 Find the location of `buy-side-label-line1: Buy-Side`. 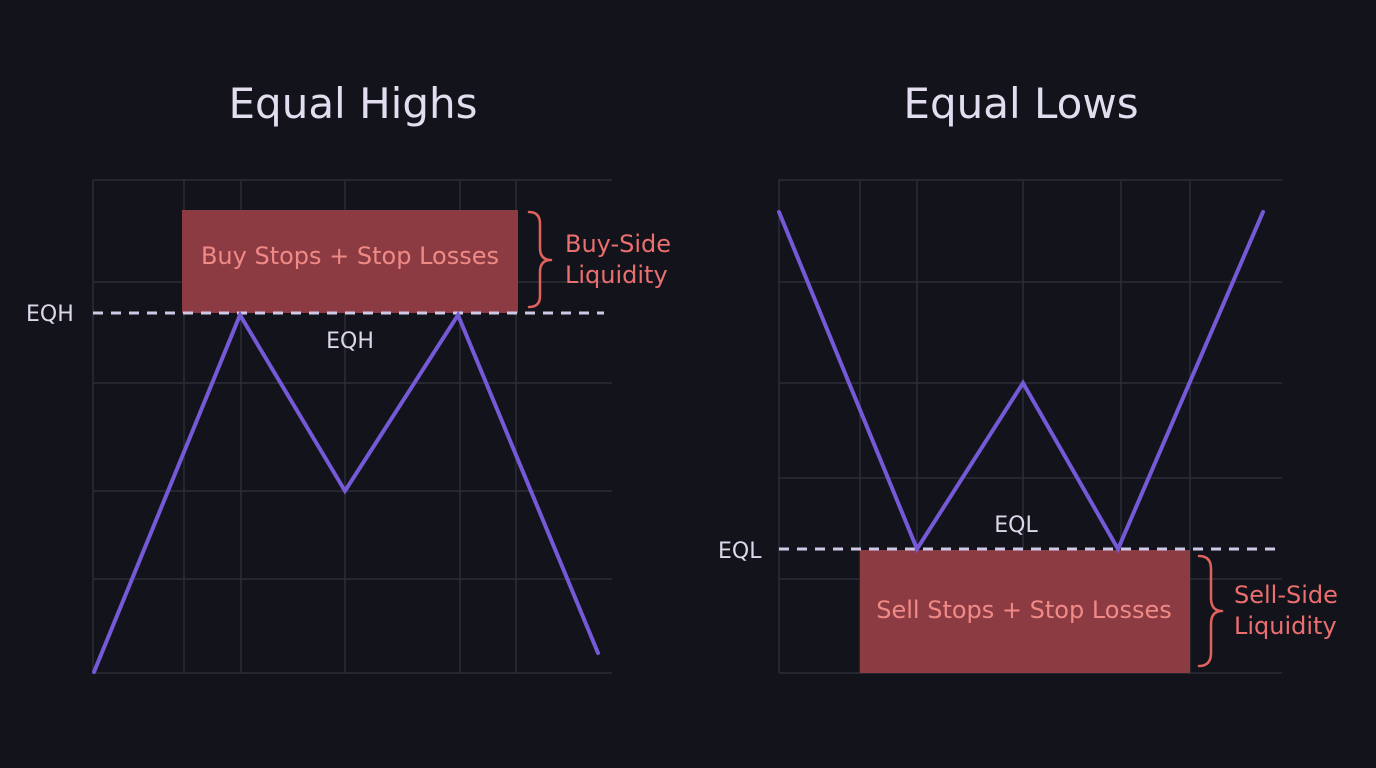

buy-side-label-line1: Buy-Side is located at coordinates (618, 244).